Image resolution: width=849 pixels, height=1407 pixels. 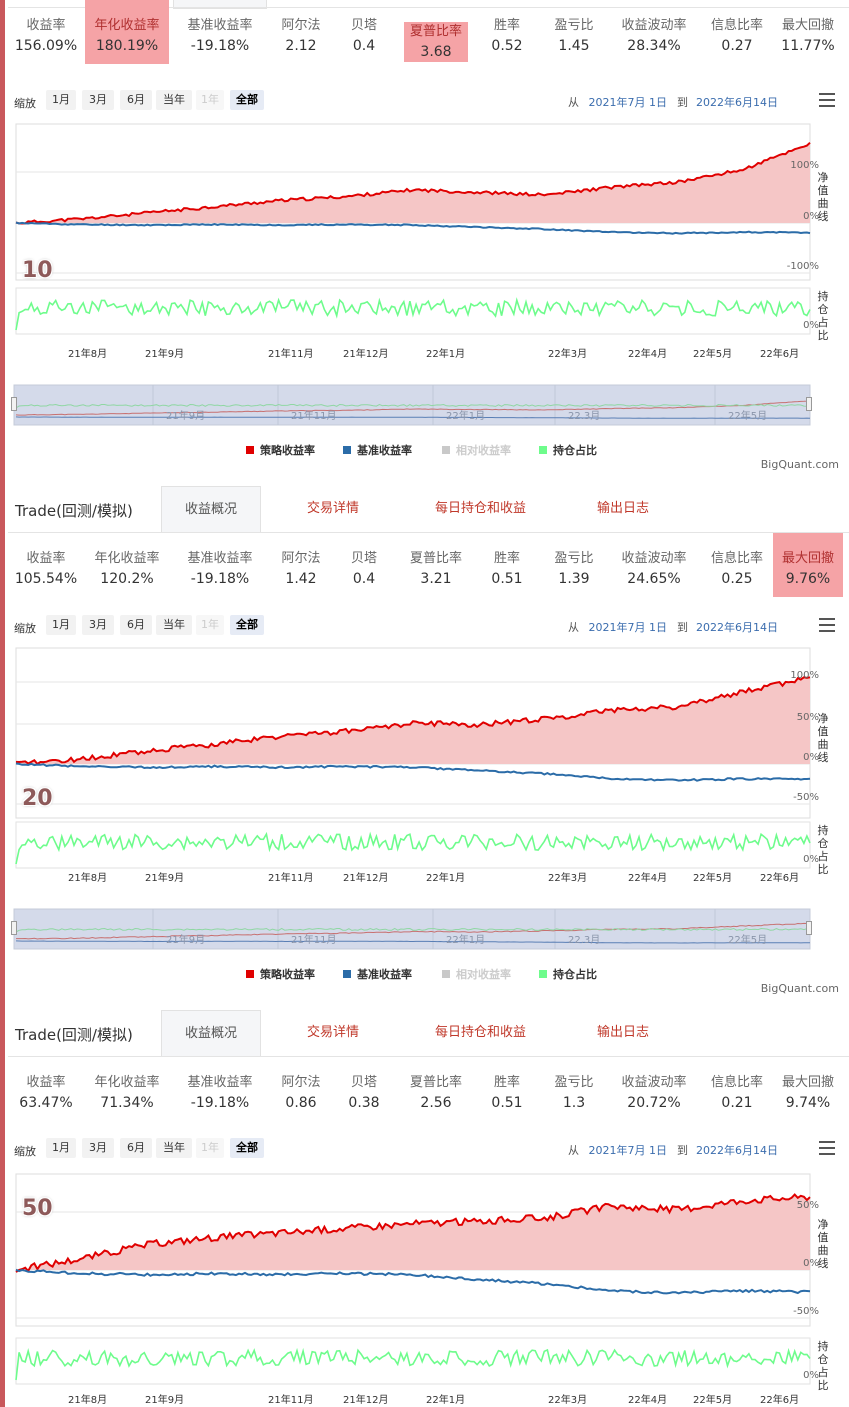 I want to click on range-to-label: 到, so click(x=682, y=627).